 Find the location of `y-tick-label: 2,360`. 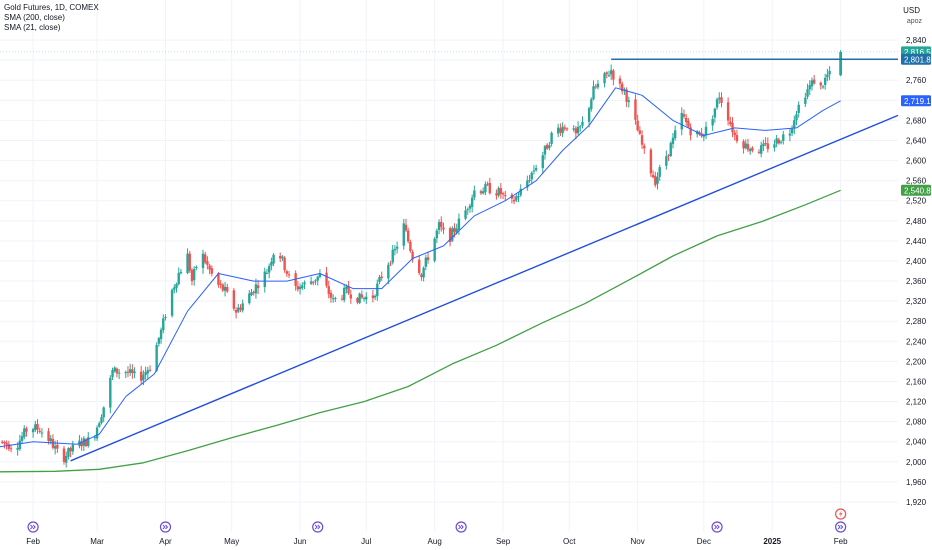

y-tick-label: 2,360 is located at coordinates (916, 281).